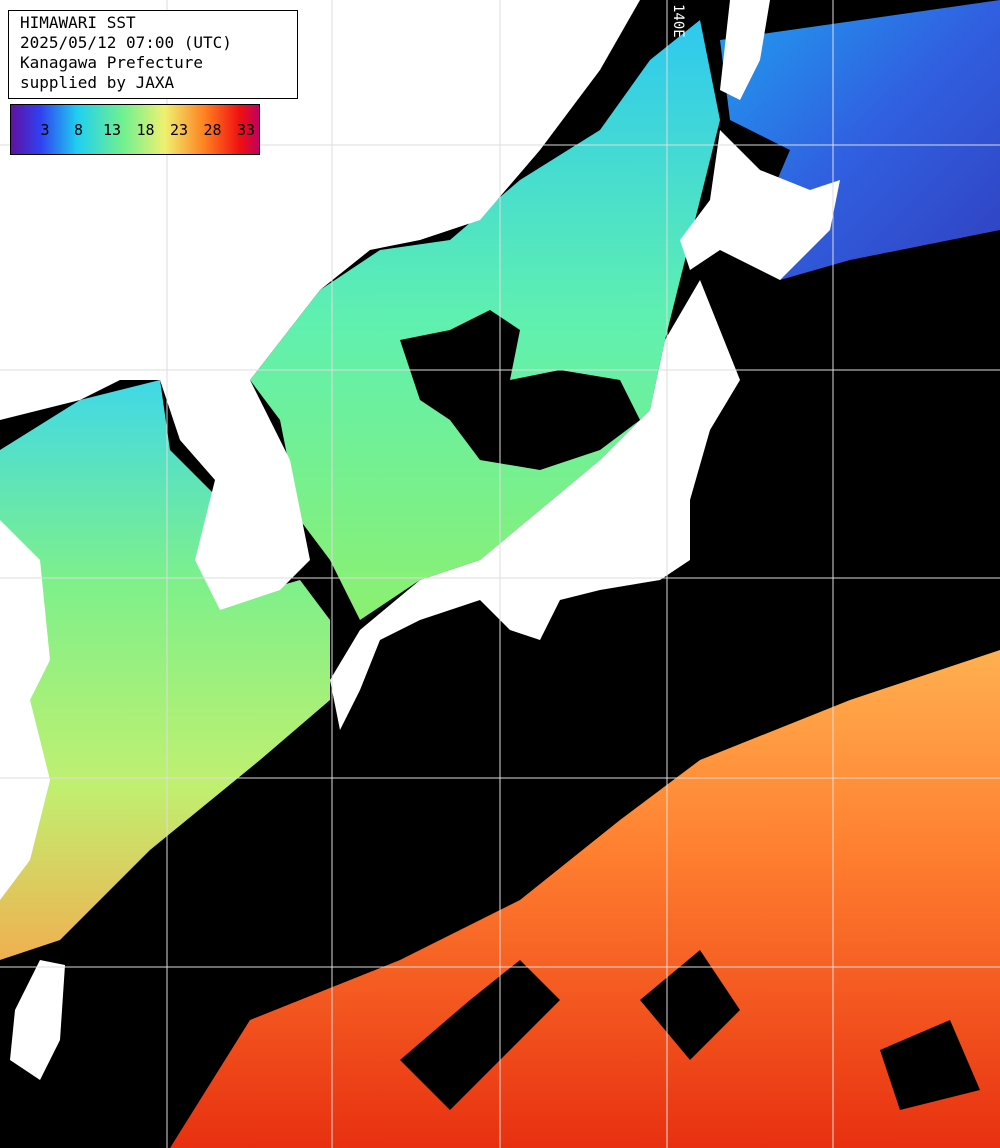 The image size is (1000, 1148). What do you see at coordinates (745, 50) in the screenshot?
I see `sakhalin` at bounding box center [745, 50].